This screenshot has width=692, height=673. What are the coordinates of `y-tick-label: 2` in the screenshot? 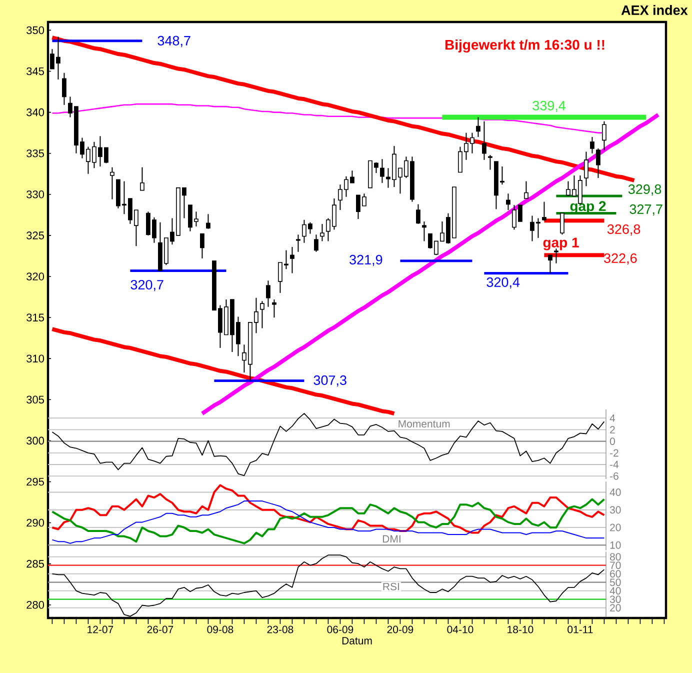 It's located at (612, 430).